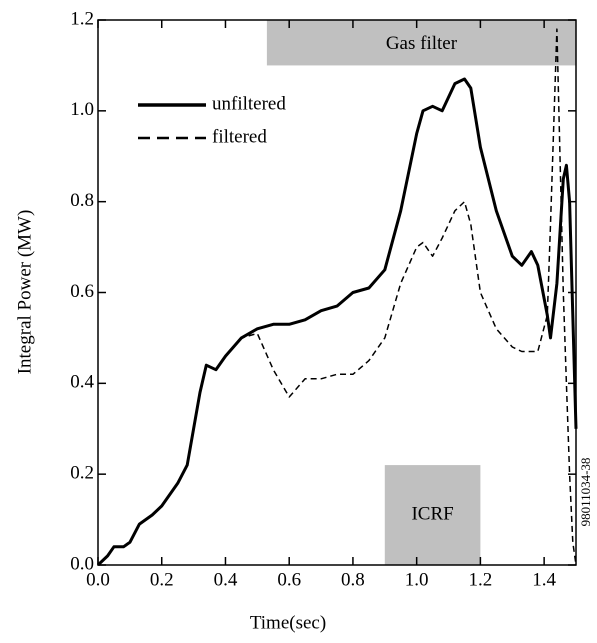 Image resolution: width=597 pixels, height=643 pixels. What do you see at coordinates (353, 579) in the screenshot?
I see `x-tick-label: 0.8` at bounding box center [353, 579].